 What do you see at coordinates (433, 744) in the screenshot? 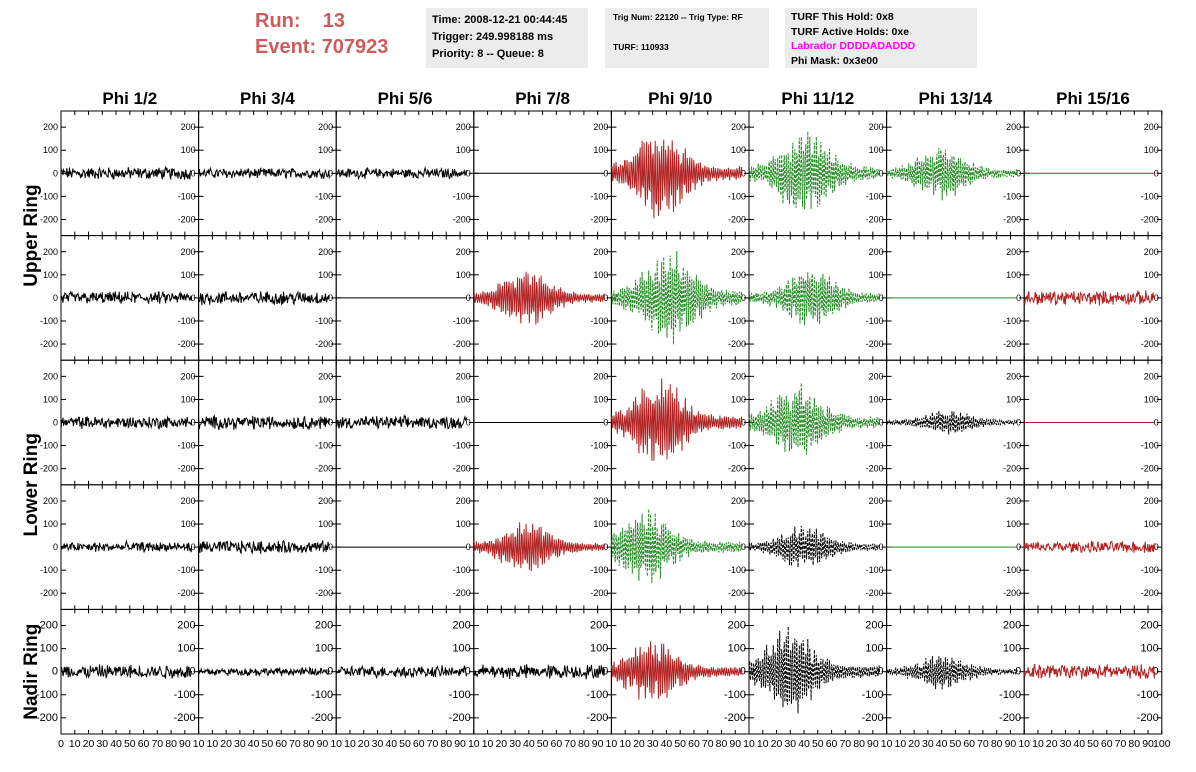
I see `x-tick-label: 70` at bounding box center [433, 744].